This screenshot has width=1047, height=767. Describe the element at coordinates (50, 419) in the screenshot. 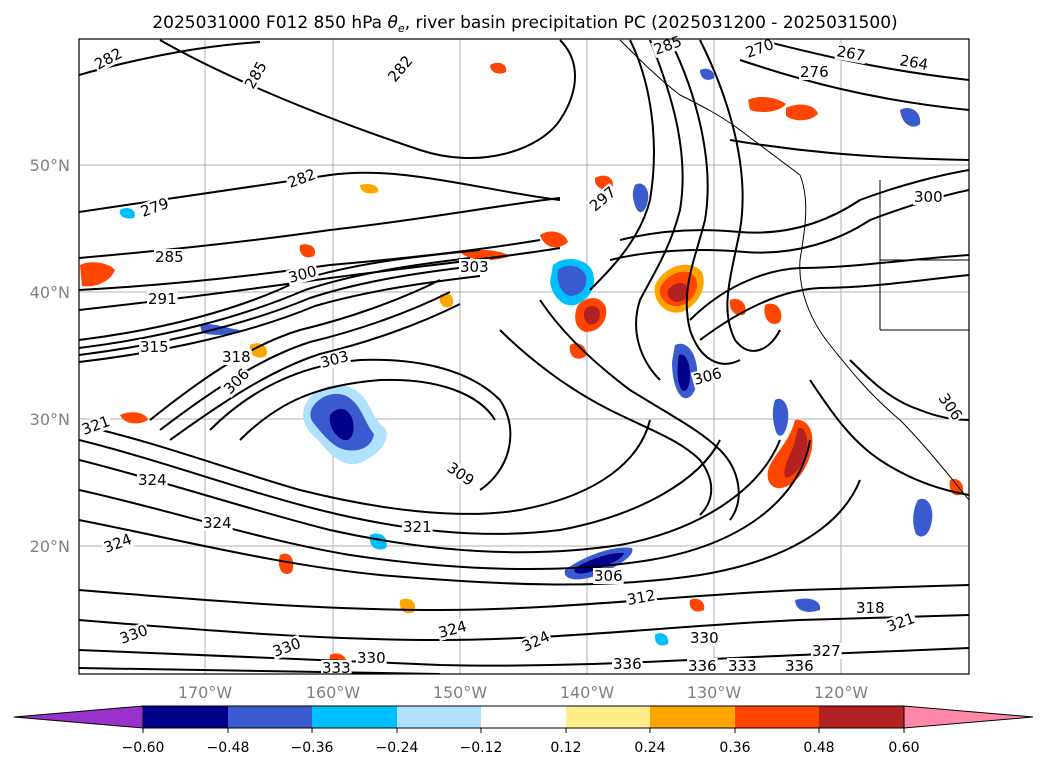

I see `lat-label: 30°N` at that location.